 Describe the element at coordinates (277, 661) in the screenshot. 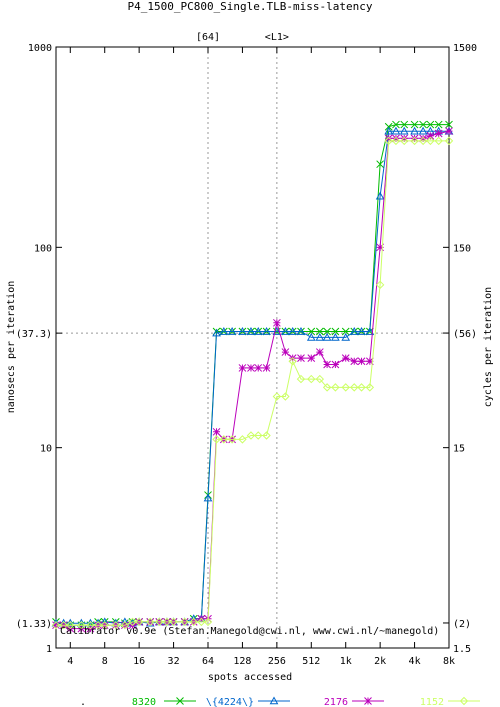

I see `x-tick-label: 256` at that location.